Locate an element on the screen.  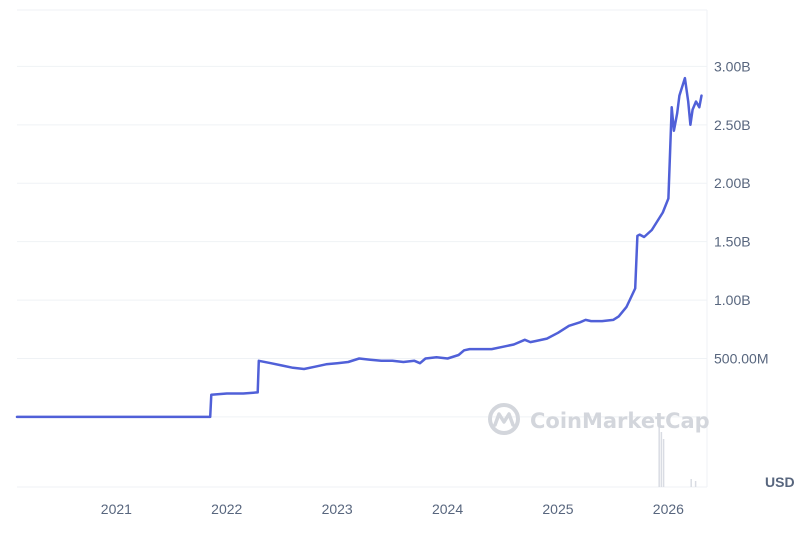
currency-label: USD is located at coordinates (780, 482).